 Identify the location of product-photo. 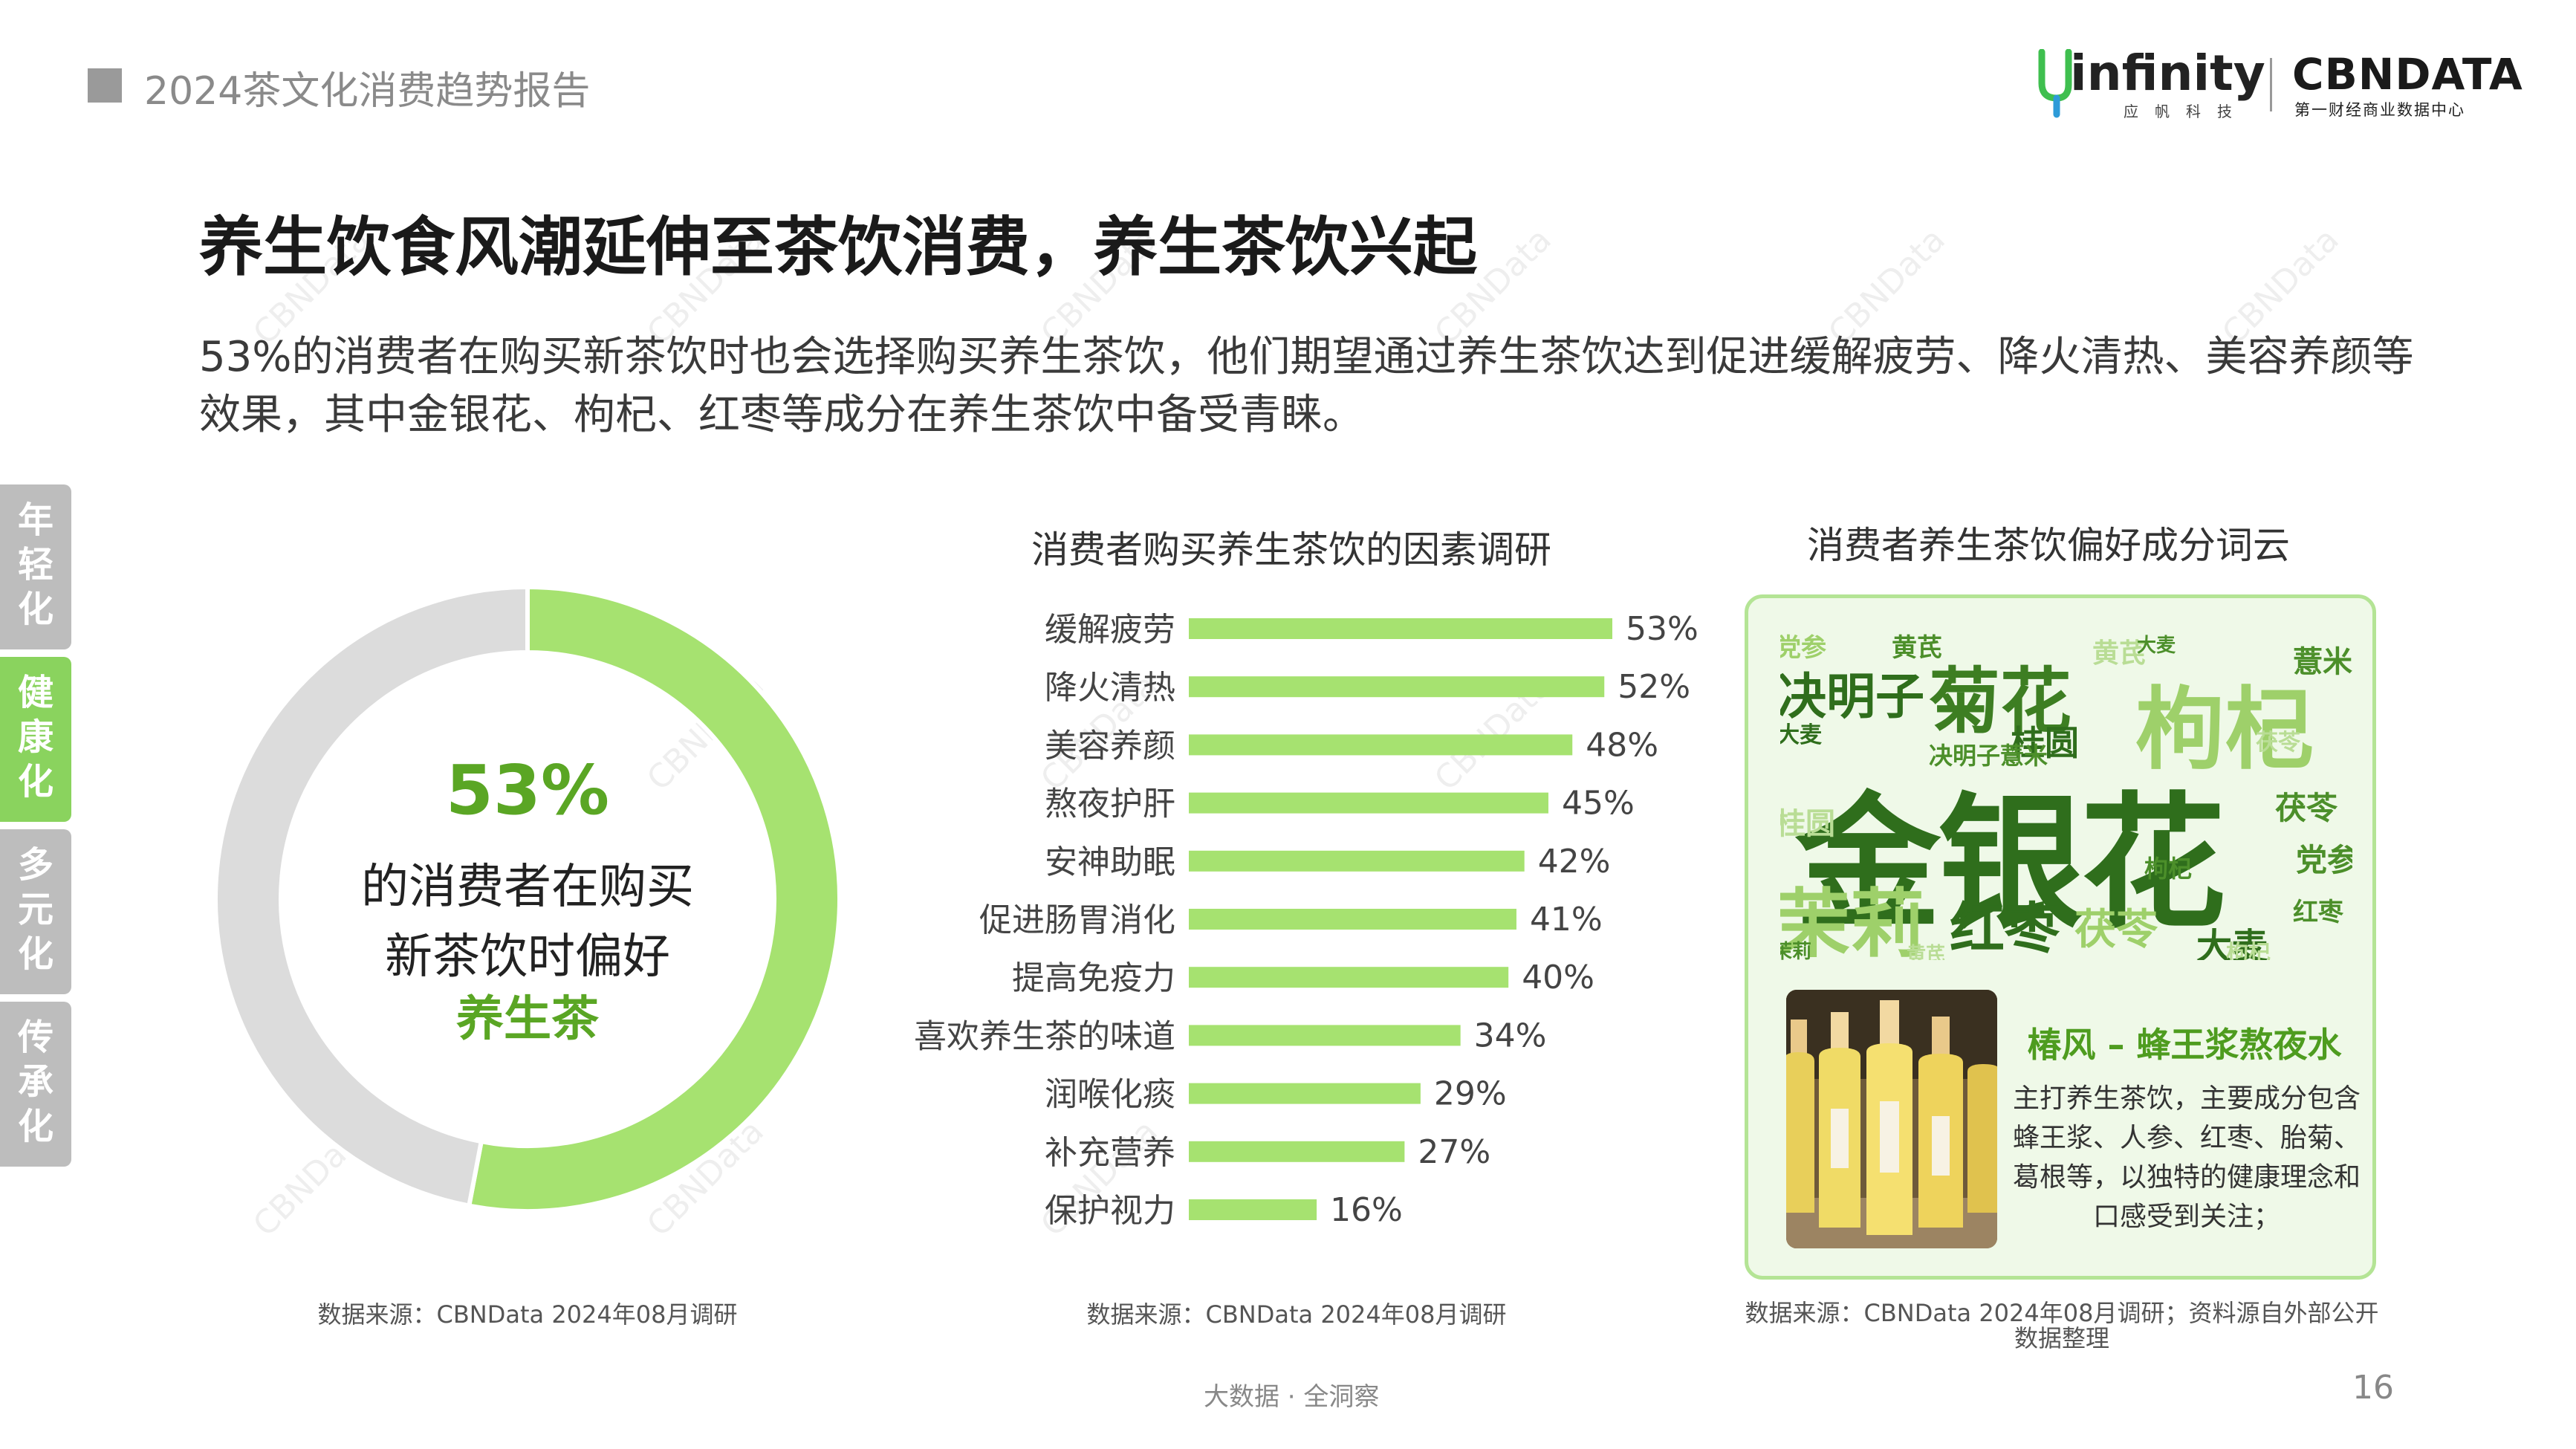
(1891, 1119).